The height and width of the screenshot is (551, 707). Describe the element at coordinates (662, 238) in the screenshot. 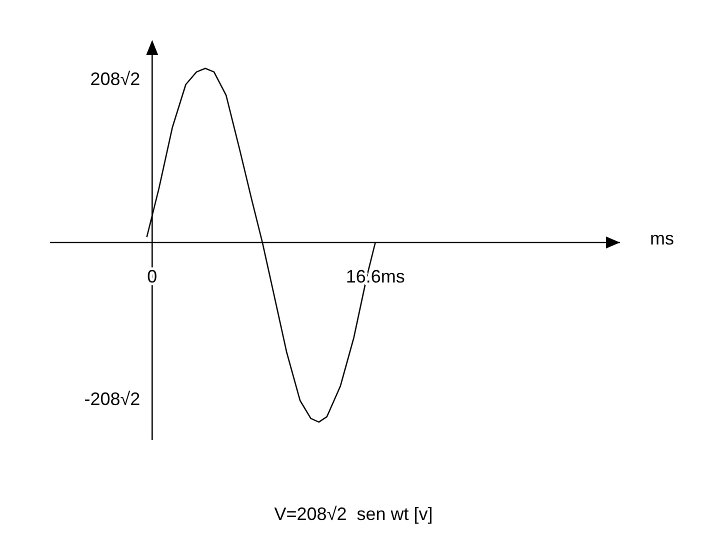

I see `x-axis-title: ms` at that location.